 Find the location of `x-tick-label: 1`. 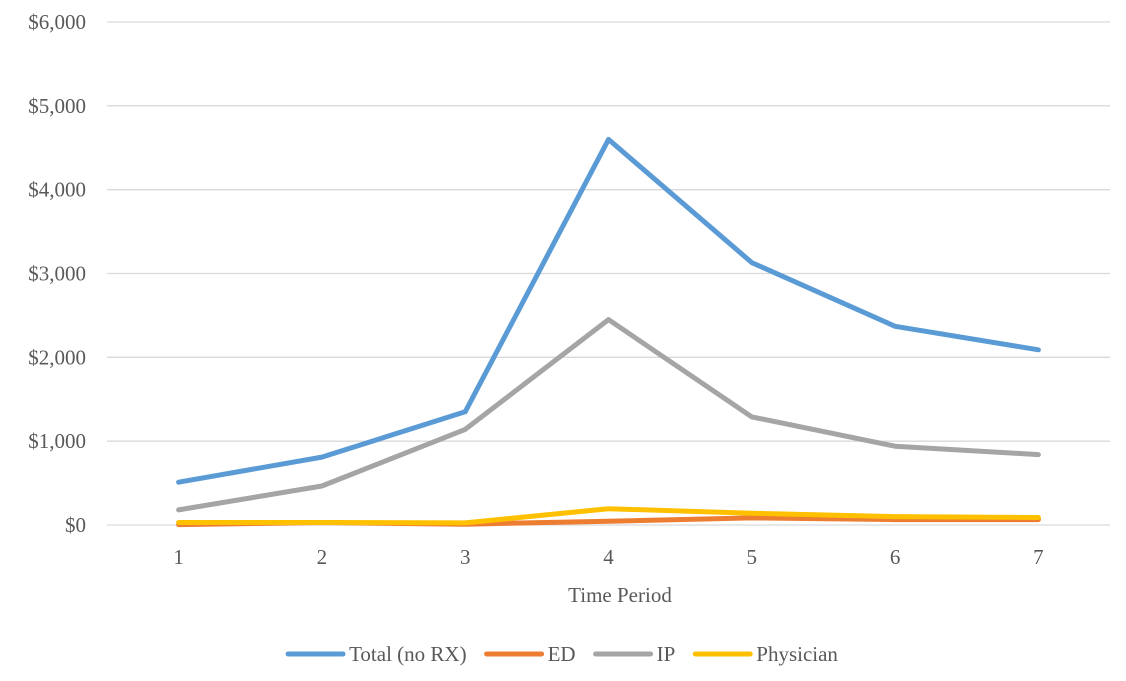

x-tick-label: 1 is located at coordinates (178, 557).